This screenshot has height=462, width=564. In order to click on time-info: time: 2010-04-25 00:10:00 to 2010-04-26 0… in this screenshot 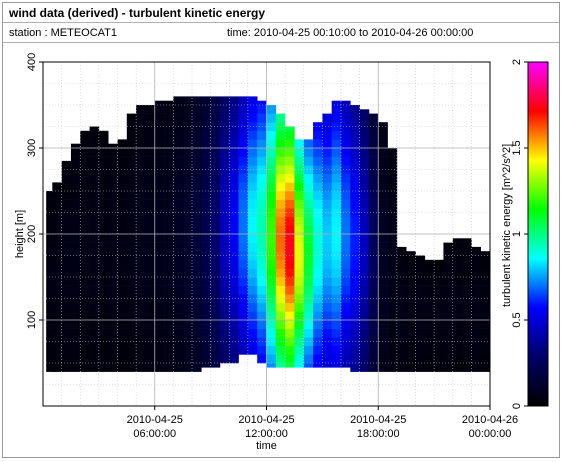, I will do `click(350, 33)`.